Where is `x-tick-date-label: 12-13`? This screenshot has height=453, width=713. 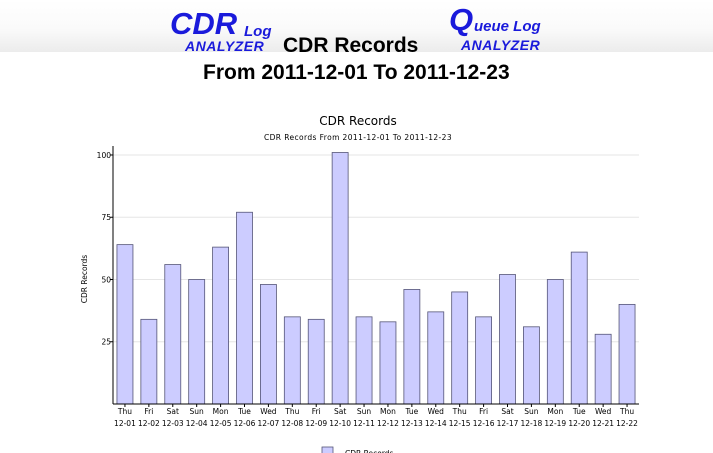 x-tick-date-label: 12-13 is located at coordinates (412, 423).